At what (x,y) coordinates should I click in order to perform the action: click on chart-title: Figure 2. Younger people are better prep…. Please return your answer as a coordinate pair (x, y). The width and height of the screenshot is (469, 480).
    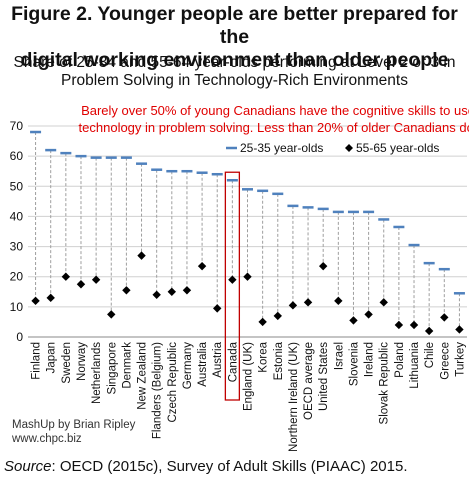
    Looking at the image, I should click on (234, 37).